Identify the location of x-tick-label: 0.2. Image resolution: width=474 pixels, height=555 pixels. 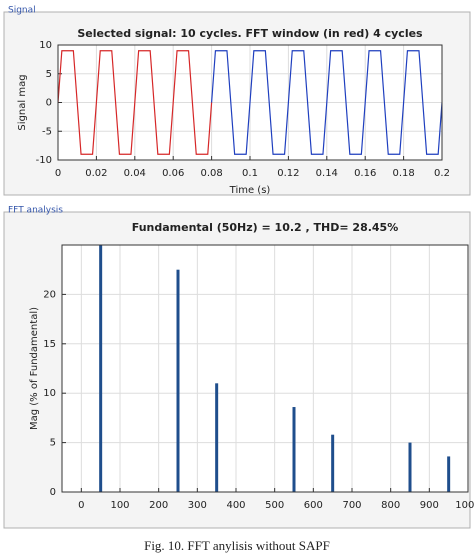
(442, 173).